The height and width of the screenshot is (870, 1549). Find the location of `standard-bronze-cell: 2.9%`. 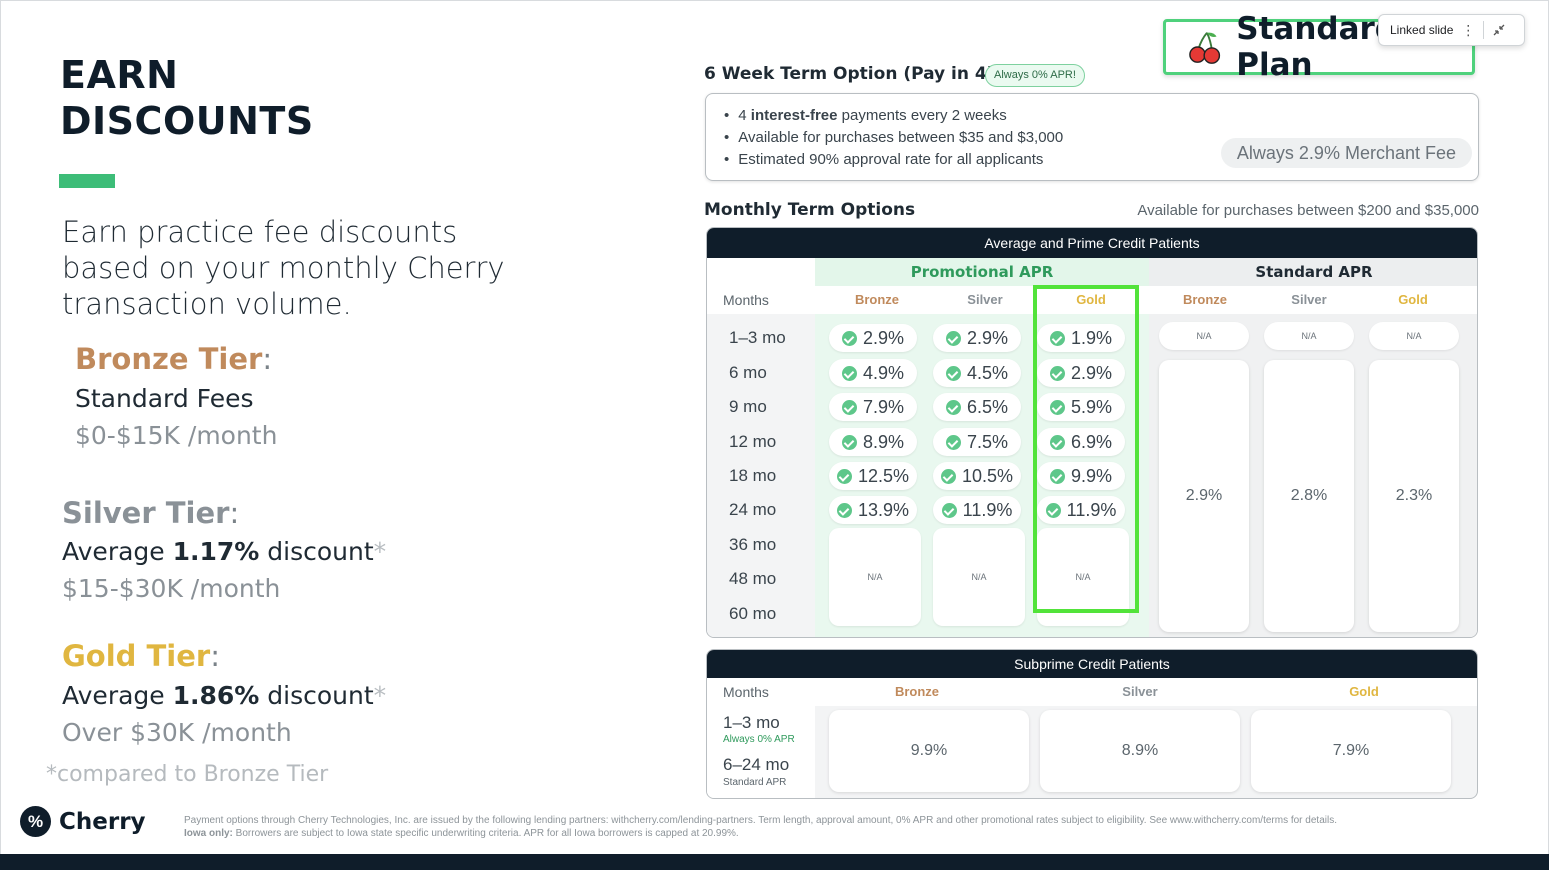

standard-bronze-cell: 2.9% is located at coordinates (1204, 496).